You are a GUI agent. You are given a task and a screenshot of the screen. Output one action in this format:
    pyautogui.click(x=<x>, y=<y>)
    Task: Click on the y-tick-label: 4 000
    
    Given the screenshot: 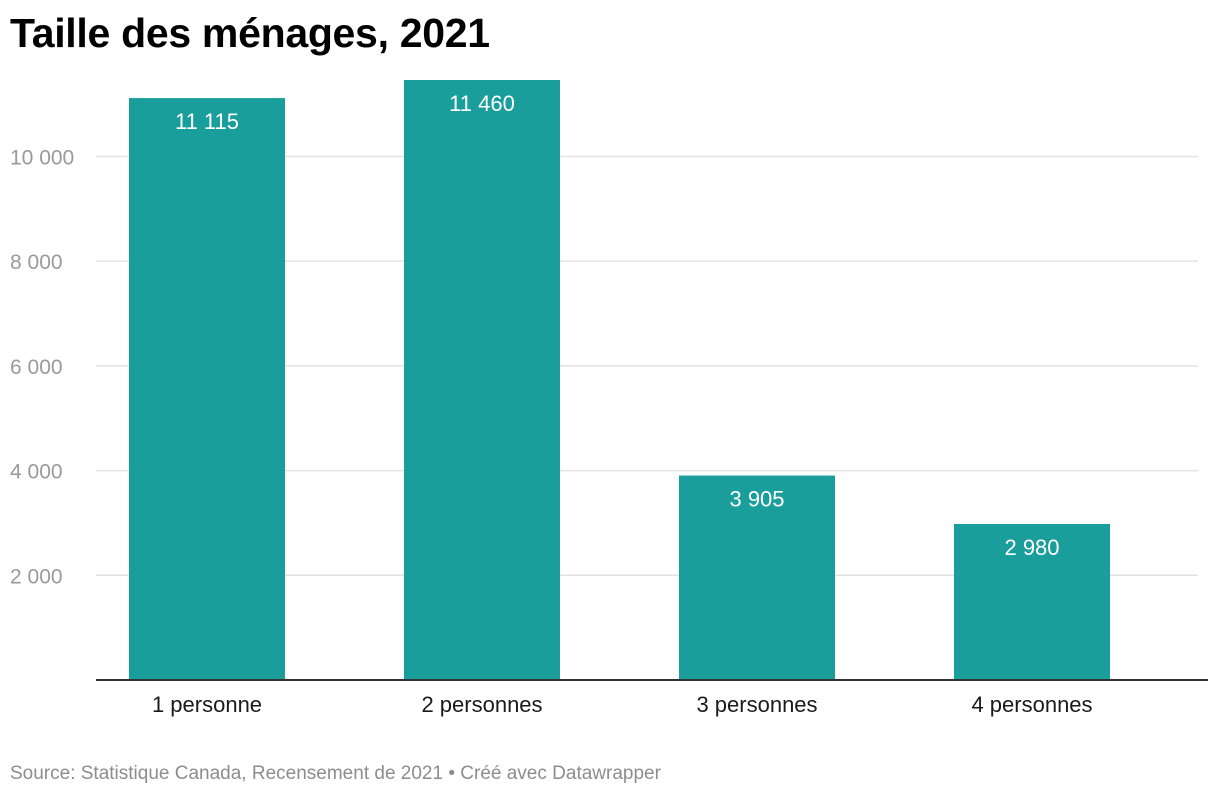 What is the action you would take?
    pyautogui.click(x=36, y=472)
    